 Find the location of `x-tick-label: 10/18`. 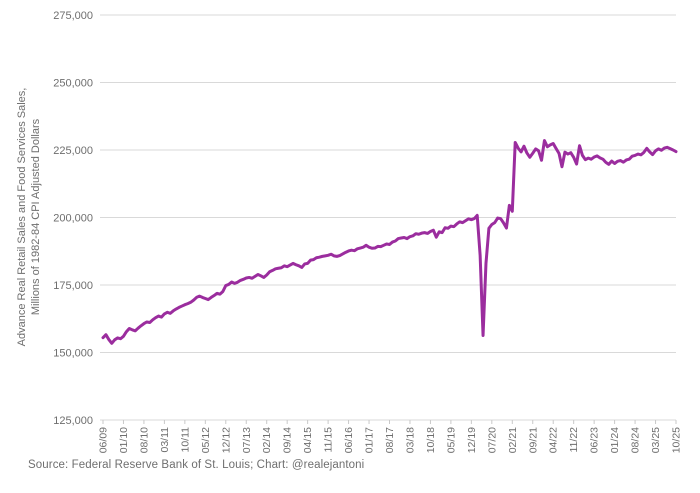

x-tick-label: 10/18 is located at coordinates (431, 440).